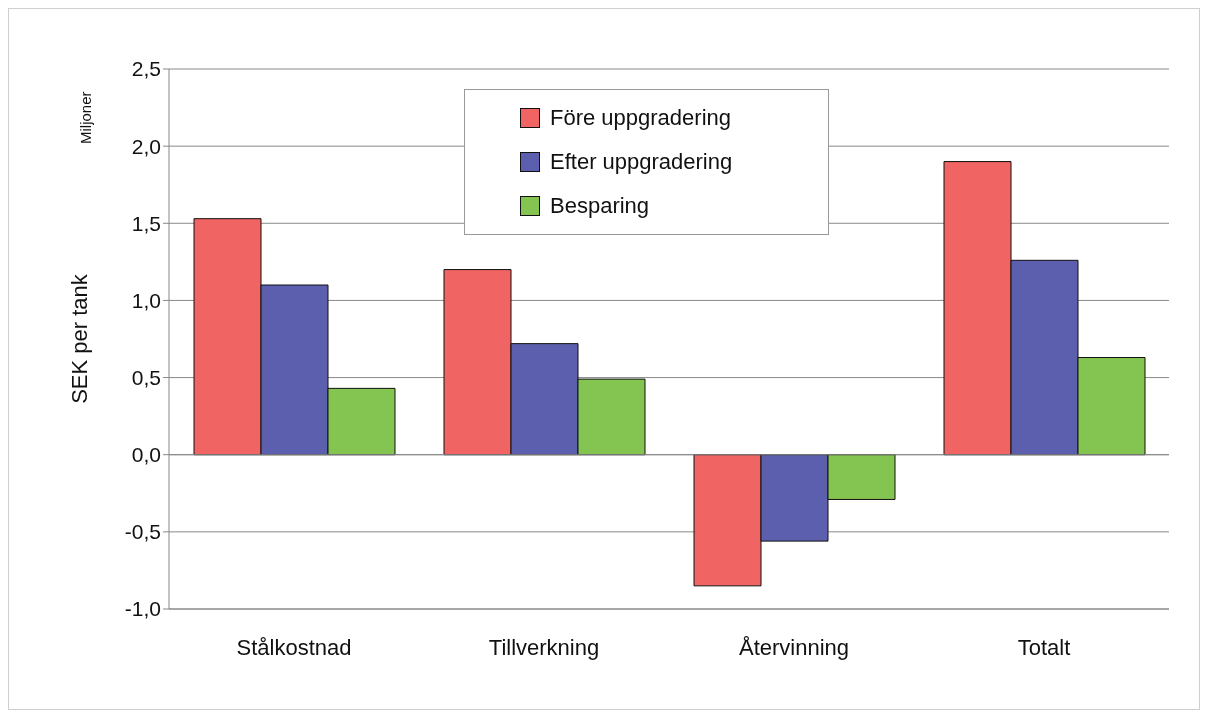 The height and width of the screenshot is (720, 1208). What do you see at coordinates (79, 338) in the screenshot?
I see `y-axis-title: SEK per tank` at bounding box center [79, 338].